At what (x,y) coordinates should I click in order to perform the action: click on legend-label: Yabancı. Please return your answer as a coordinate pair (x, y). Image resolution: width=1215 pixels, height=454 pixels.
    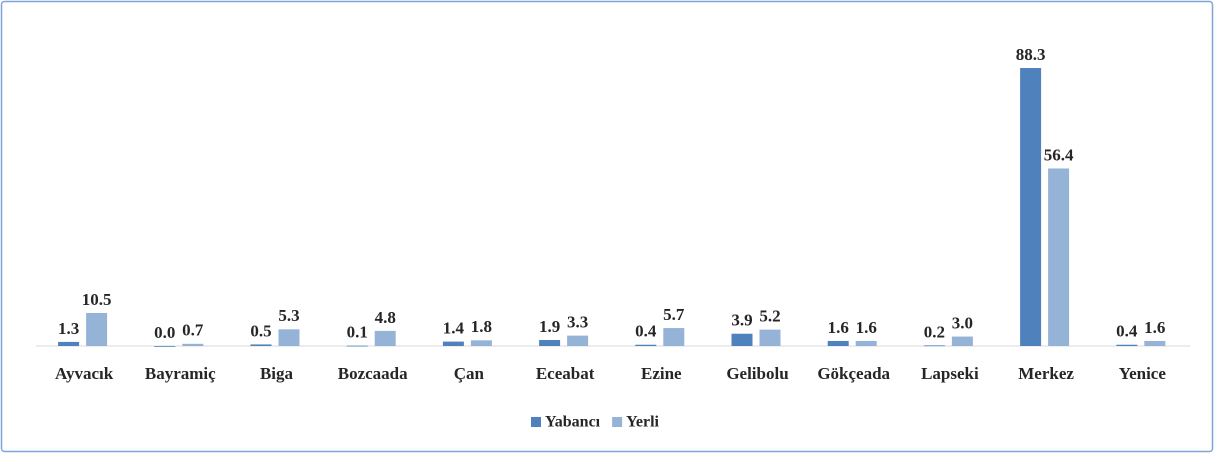
    Looking at the image, I should click on (573, 422).